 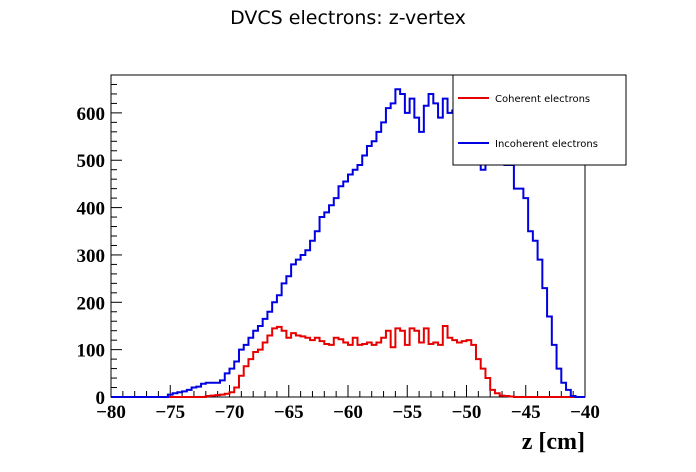 I want to click on x-tick-label: −65, so click(x=289, y=412).